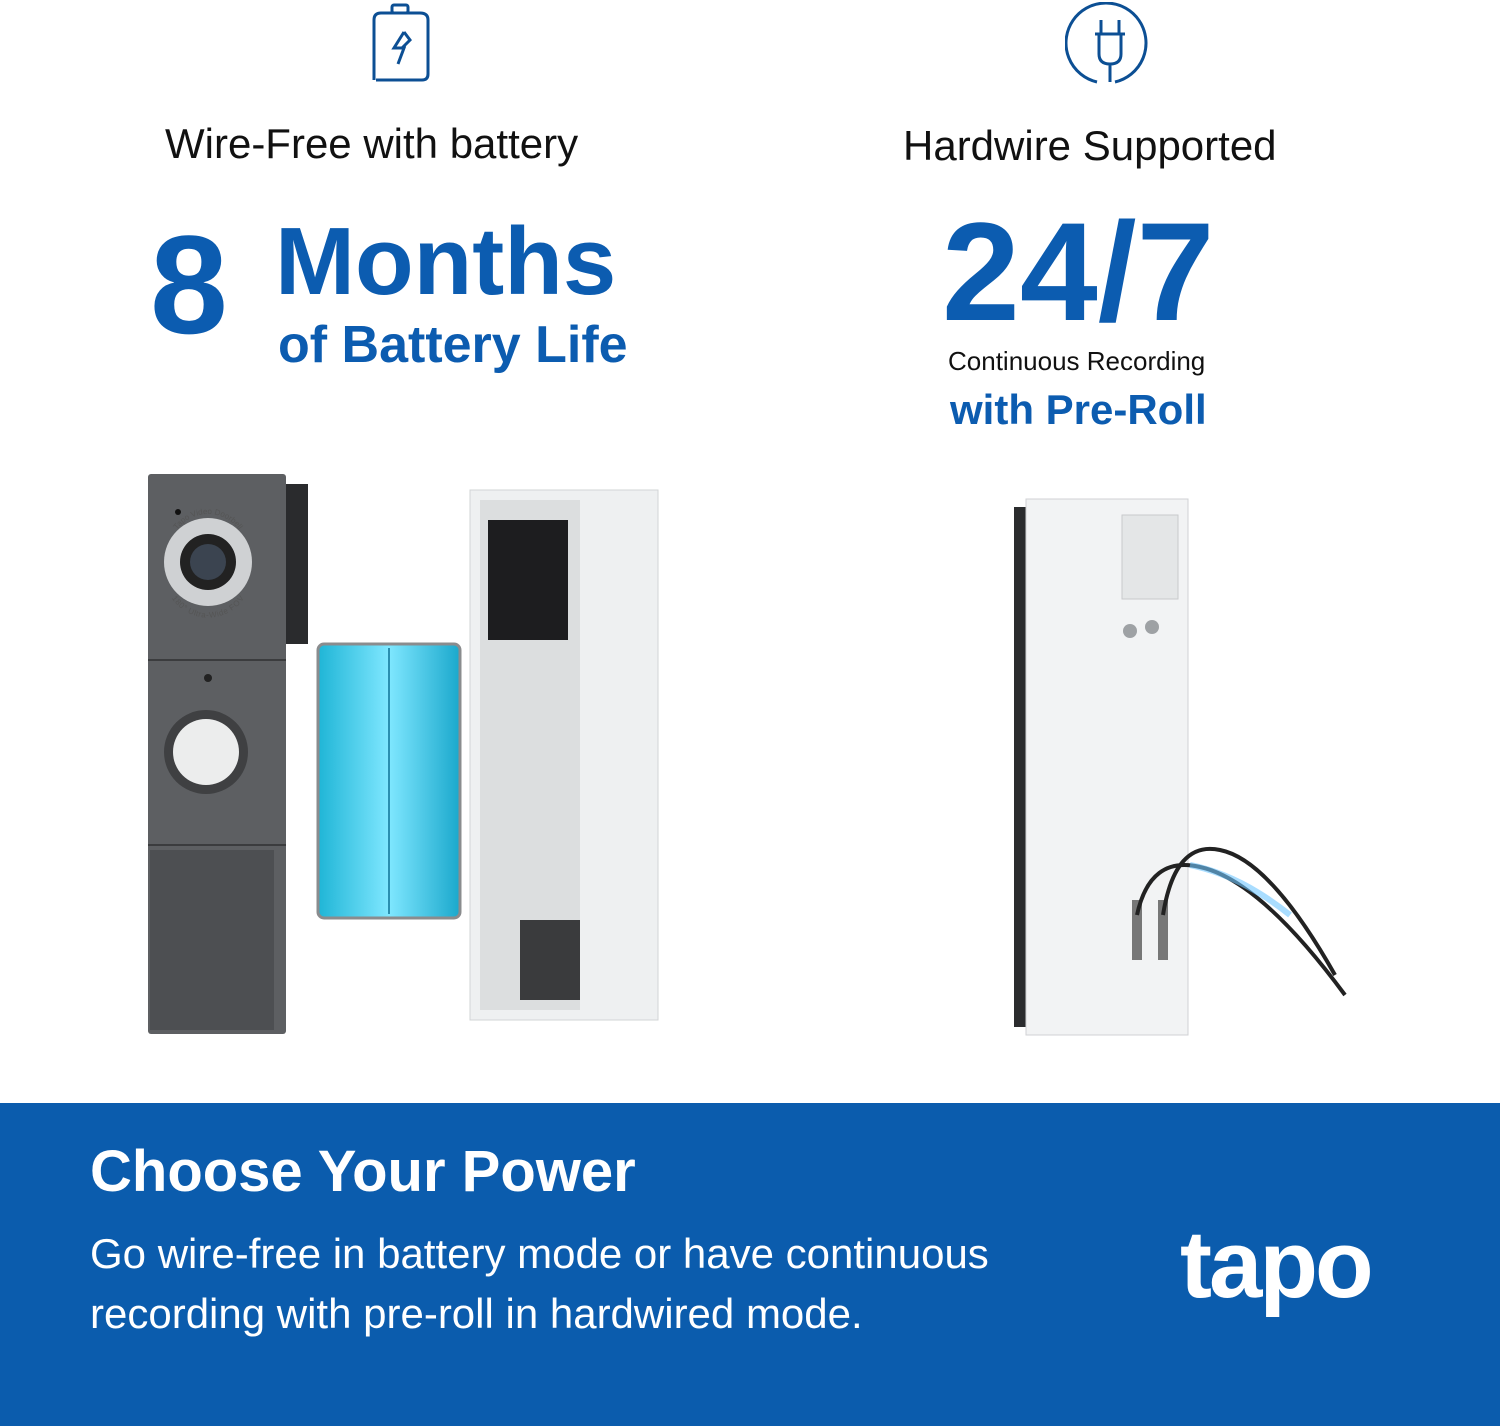 The width and height of the screenshot is (1500, 1426). Describe the element at coordinates (189, 284) in the screenshot. I see `battery-months-number: 8` at that location.